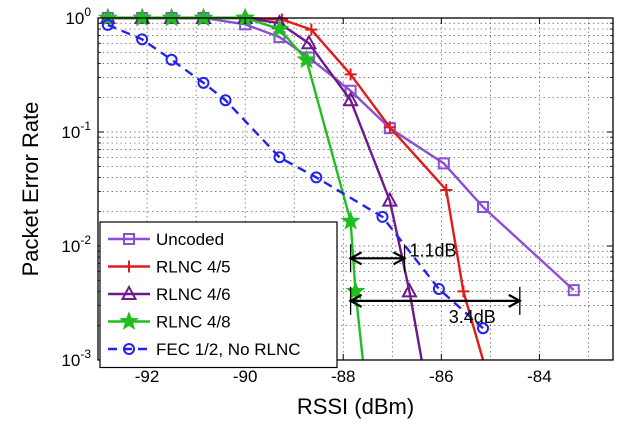  I want to click on x-tick-label: -84, so click(539, 376).